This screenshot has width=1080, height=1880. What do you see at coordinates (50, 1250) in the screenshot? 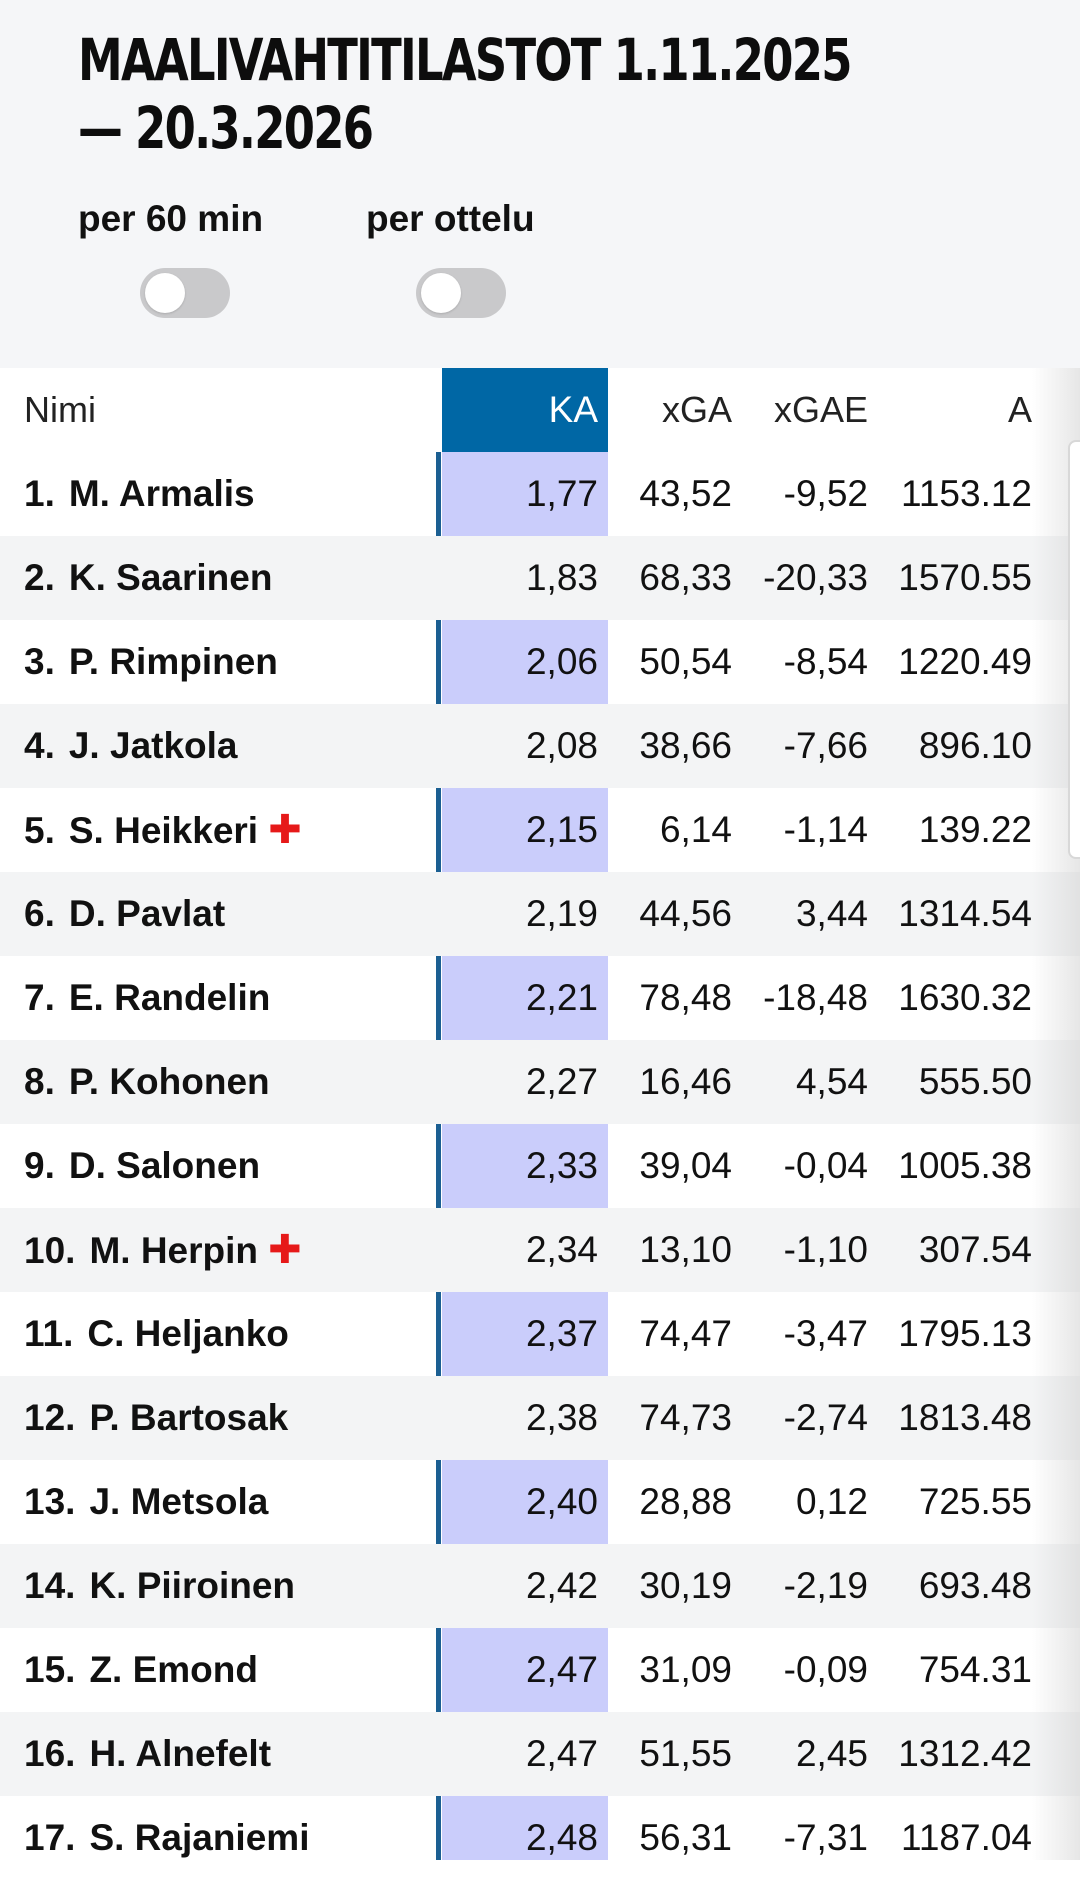
I see `player-rank: 10.` at bounding box center [50, 1250].